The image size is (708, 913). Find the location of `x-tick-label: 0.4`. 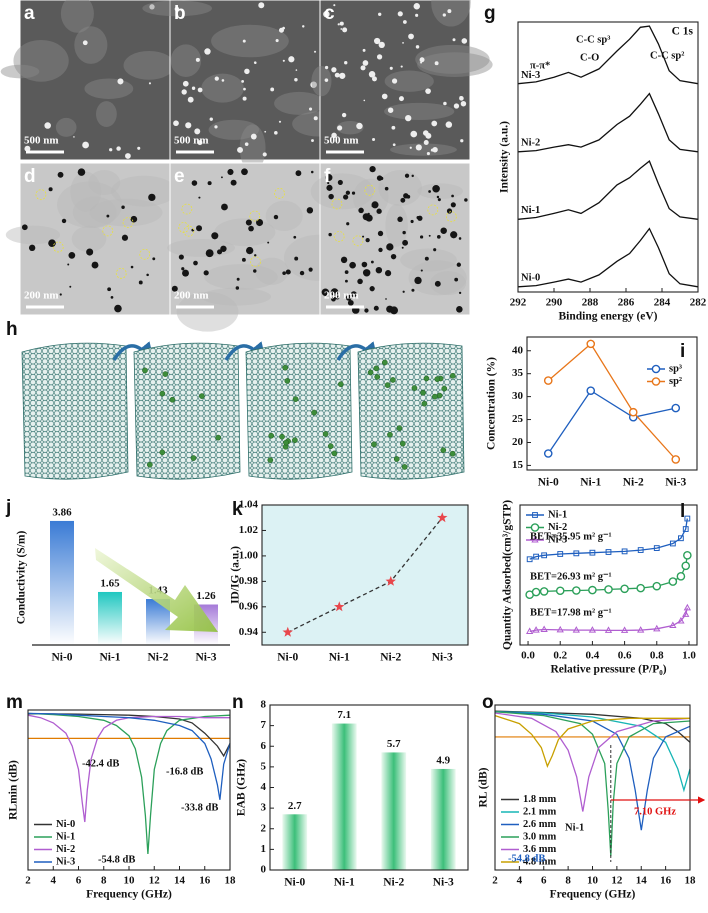

x-tick-label: 0.4 is located at coordinates (593, 656).